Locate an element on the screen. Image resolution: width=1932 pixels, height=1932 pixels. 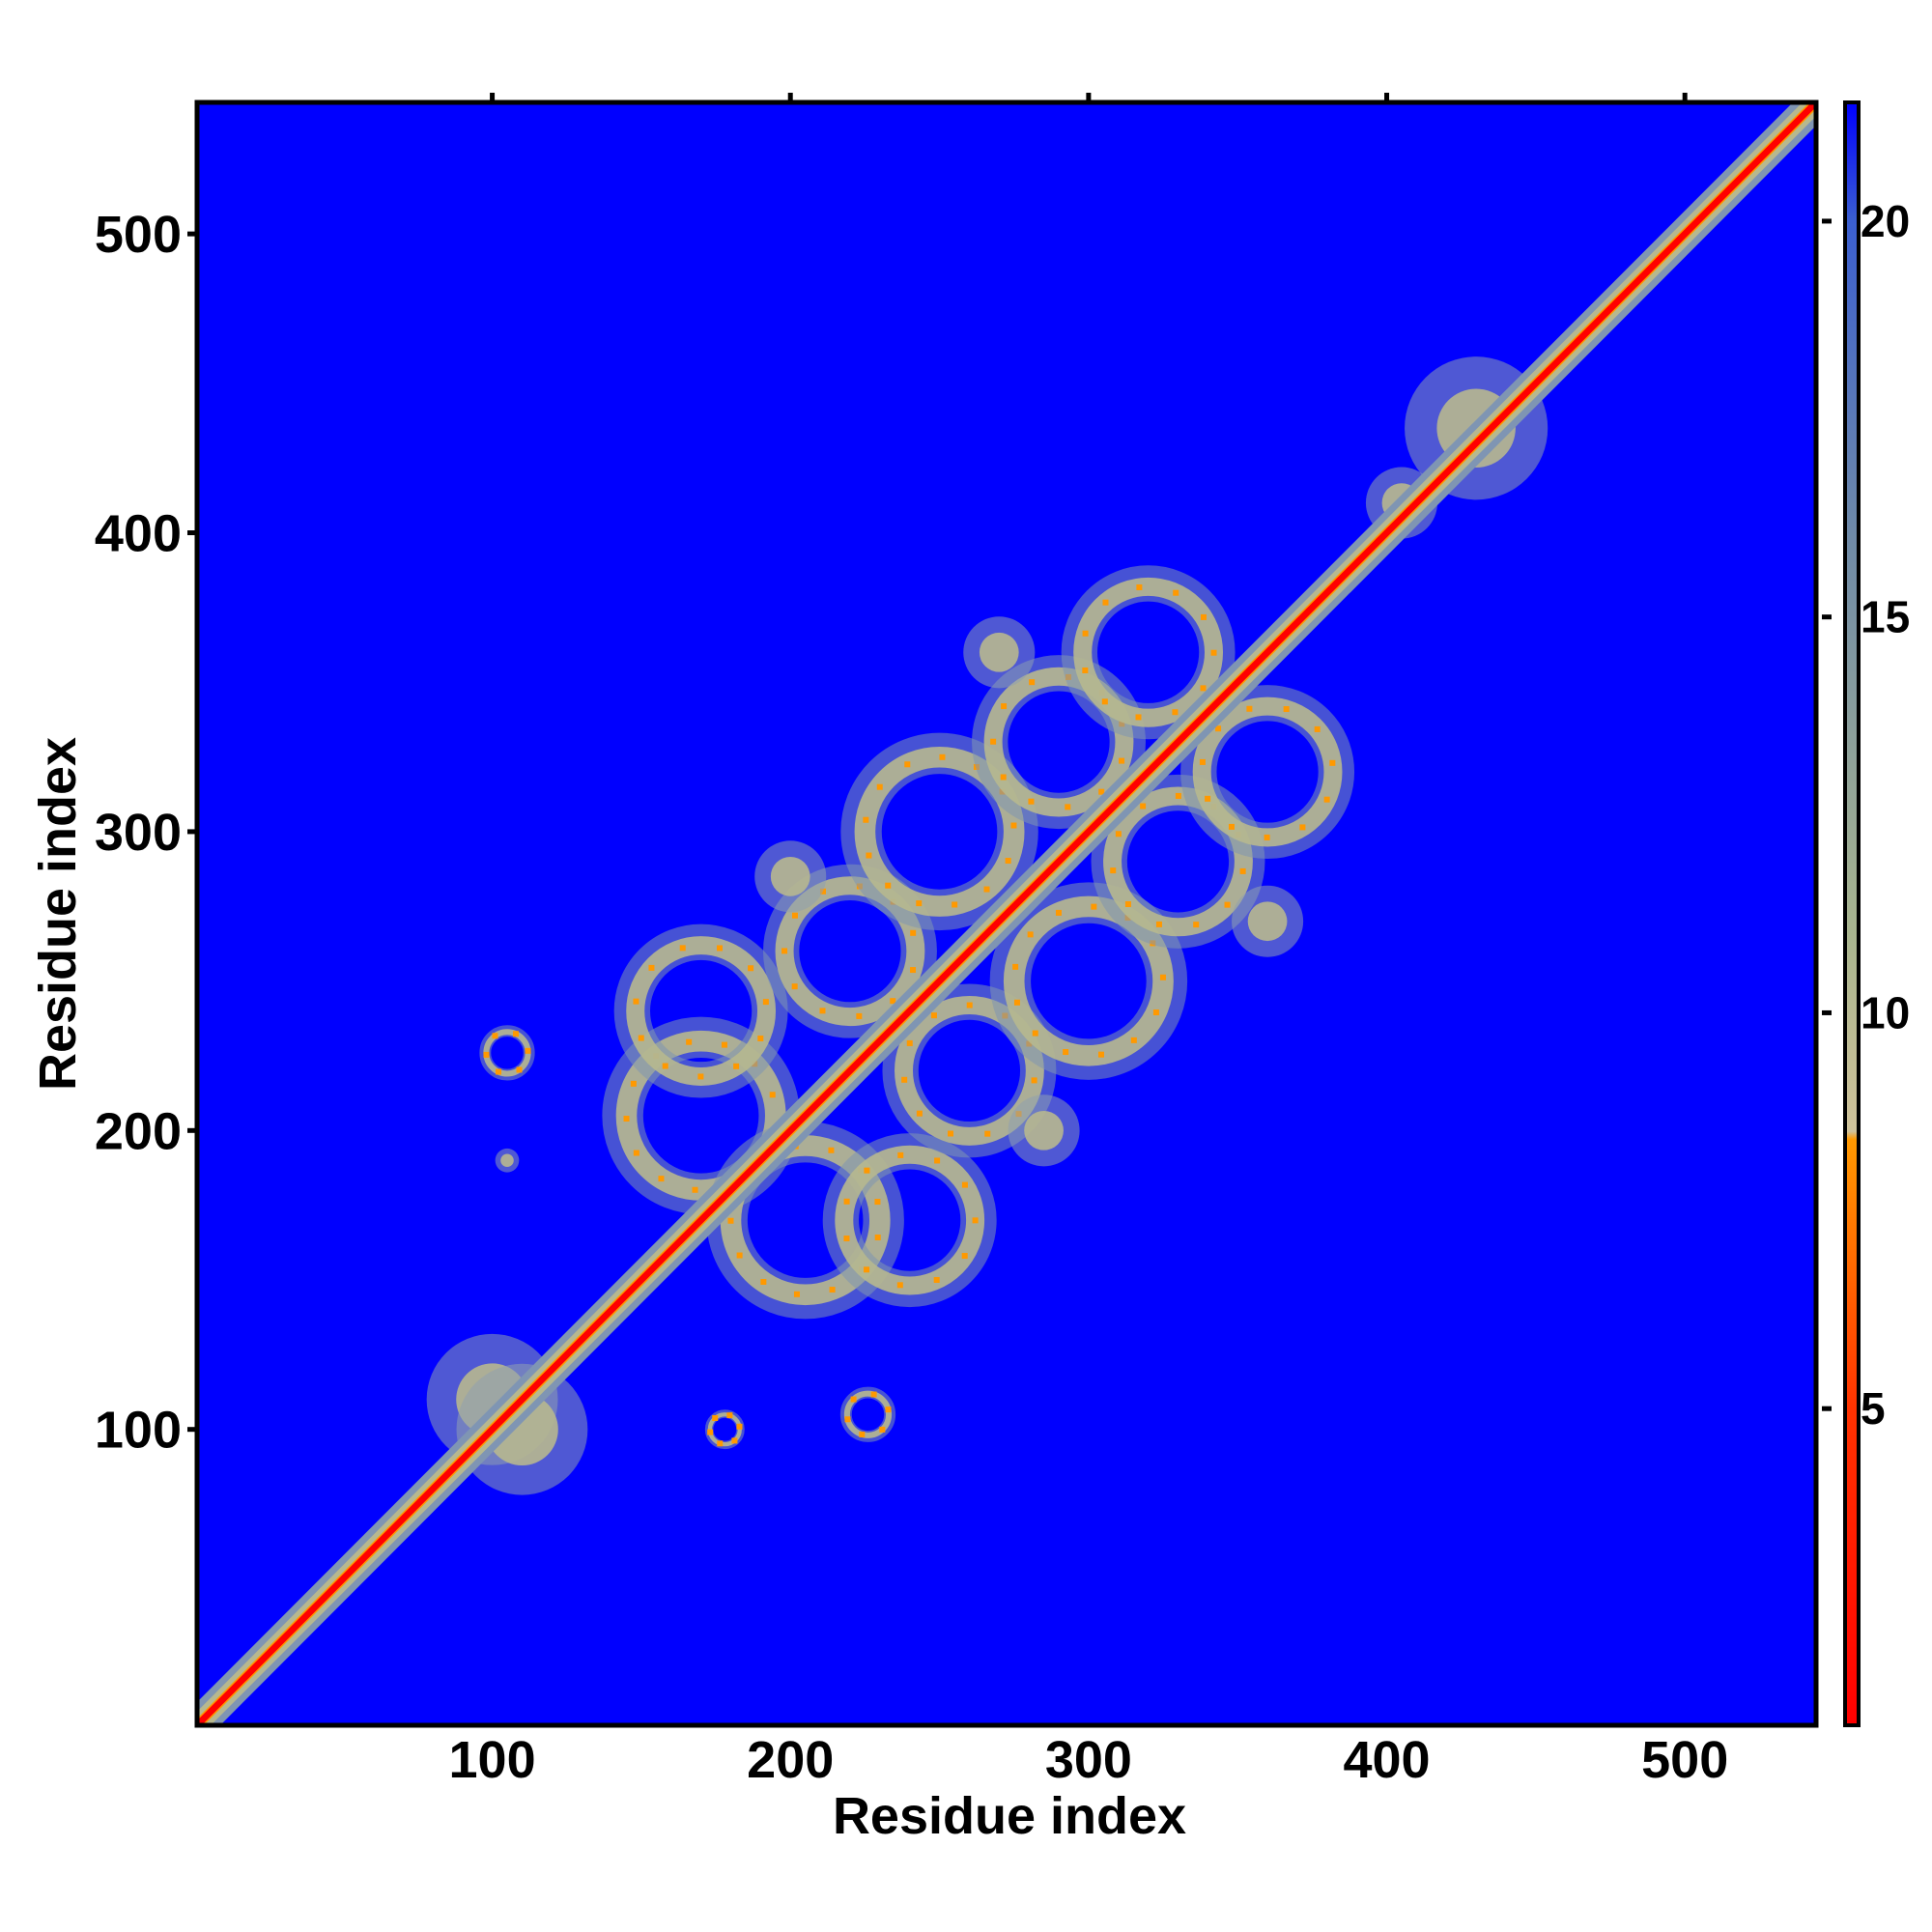
y-tick-label: 300 is located at coordinates (138, 833).